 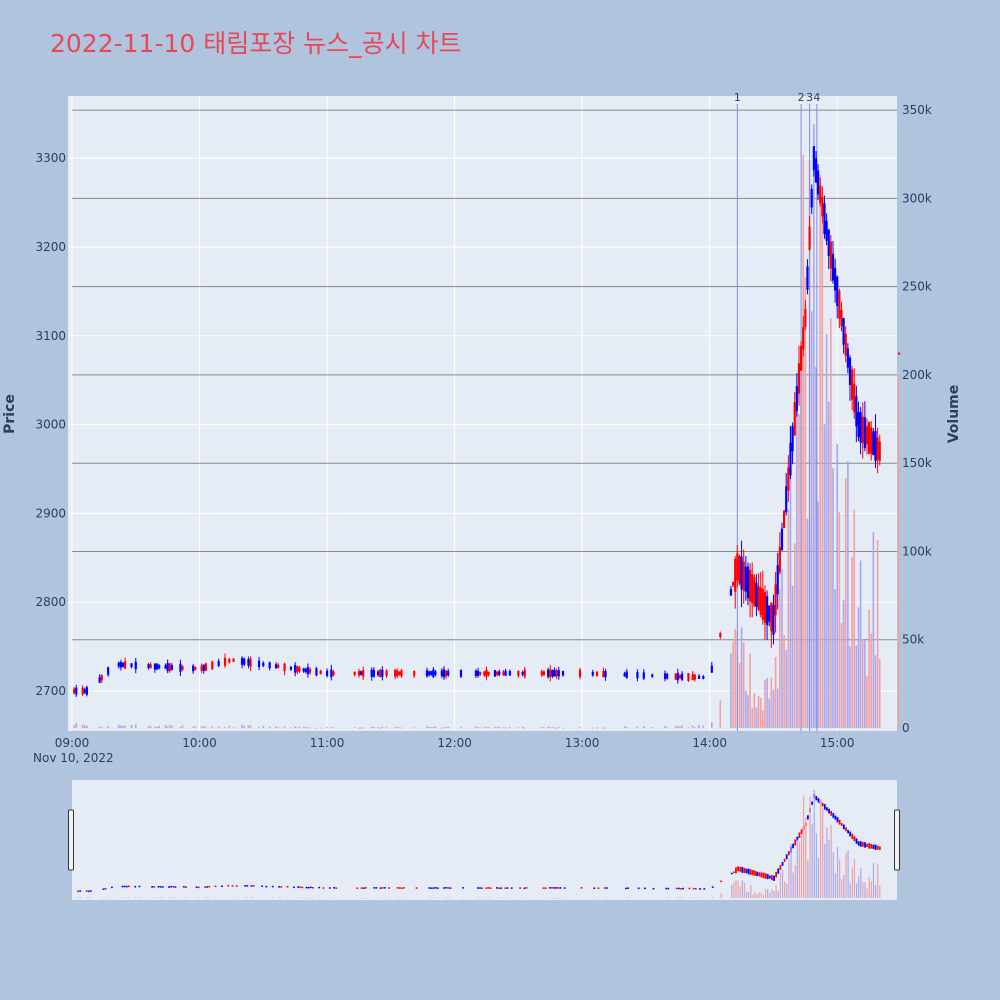 I want to click on range-slider, so click(x=484, y=840).